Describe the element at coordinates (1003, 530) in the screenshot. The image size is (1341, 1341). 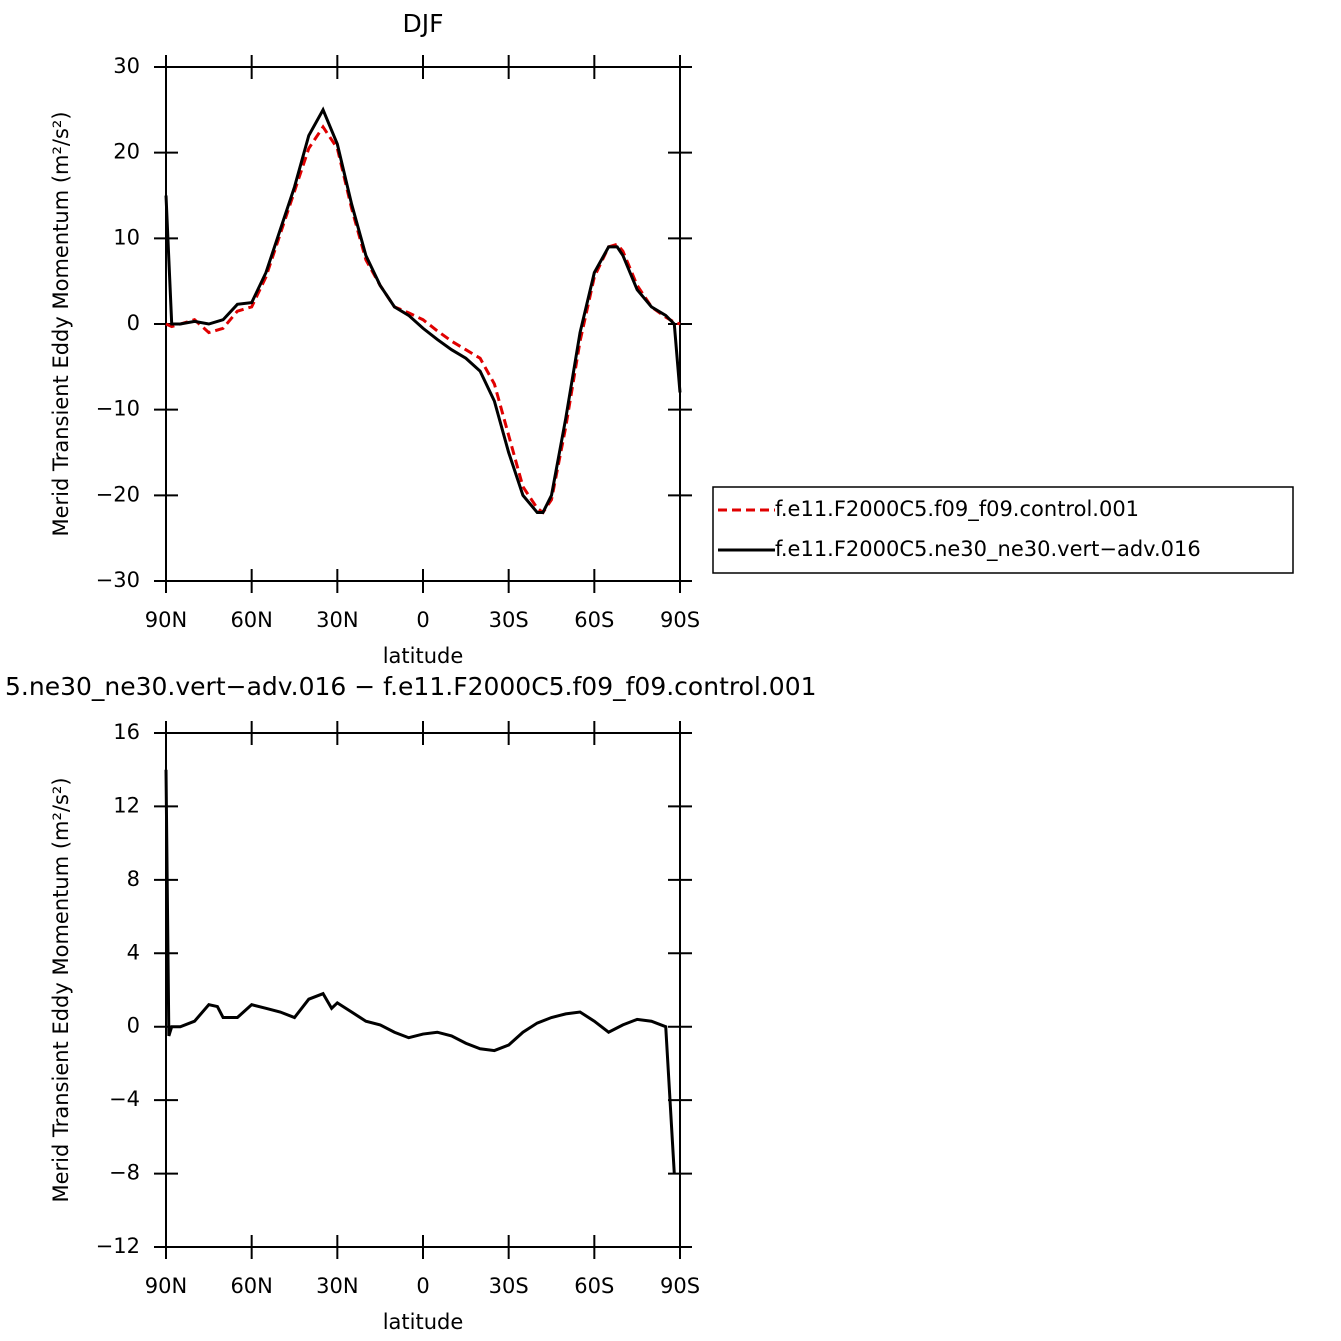
I see `legend-box` at that location.